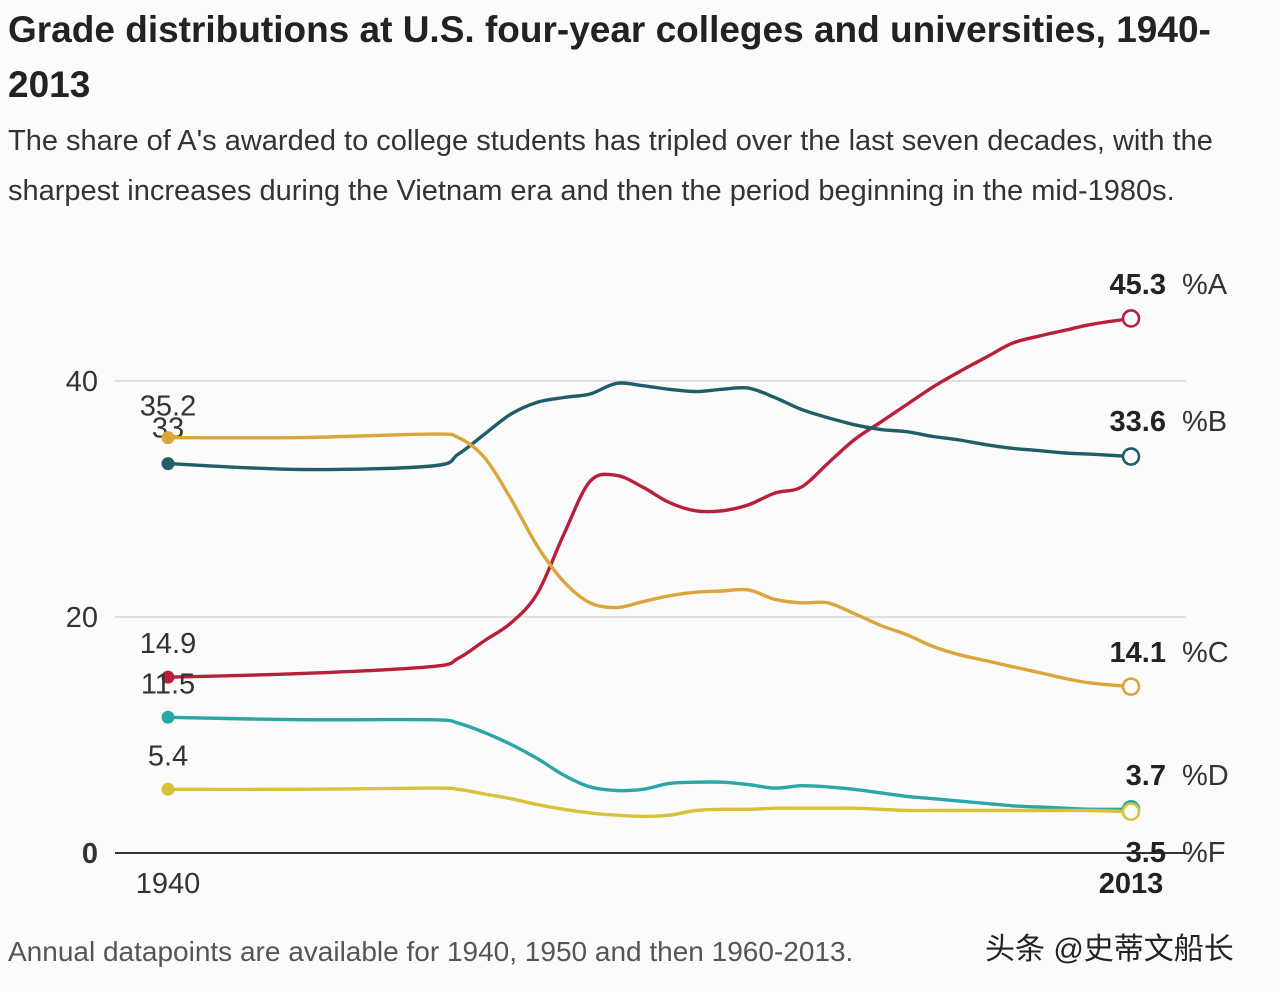 This screenshot has width=1280, height=992. What do you see at coordinates (1138, 285) in the screenshot?
I see `end-value-label: 45.3` at bounding box center [1138, 285].